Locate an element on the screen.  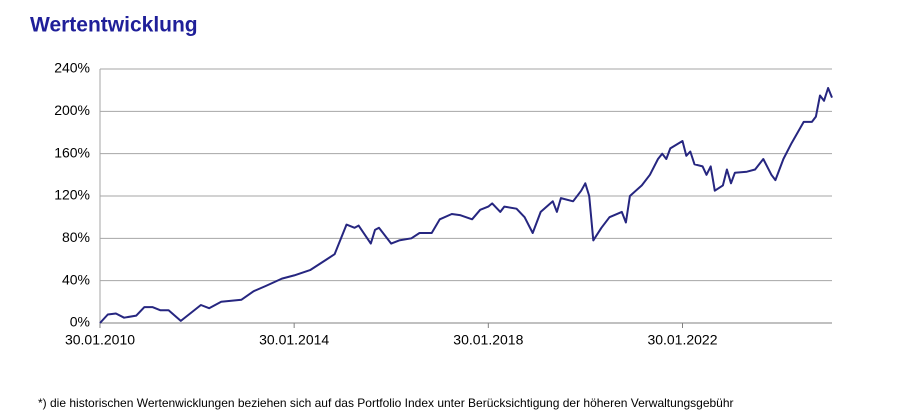
y-tick-label: 80% is located at coordinates (76, 237).